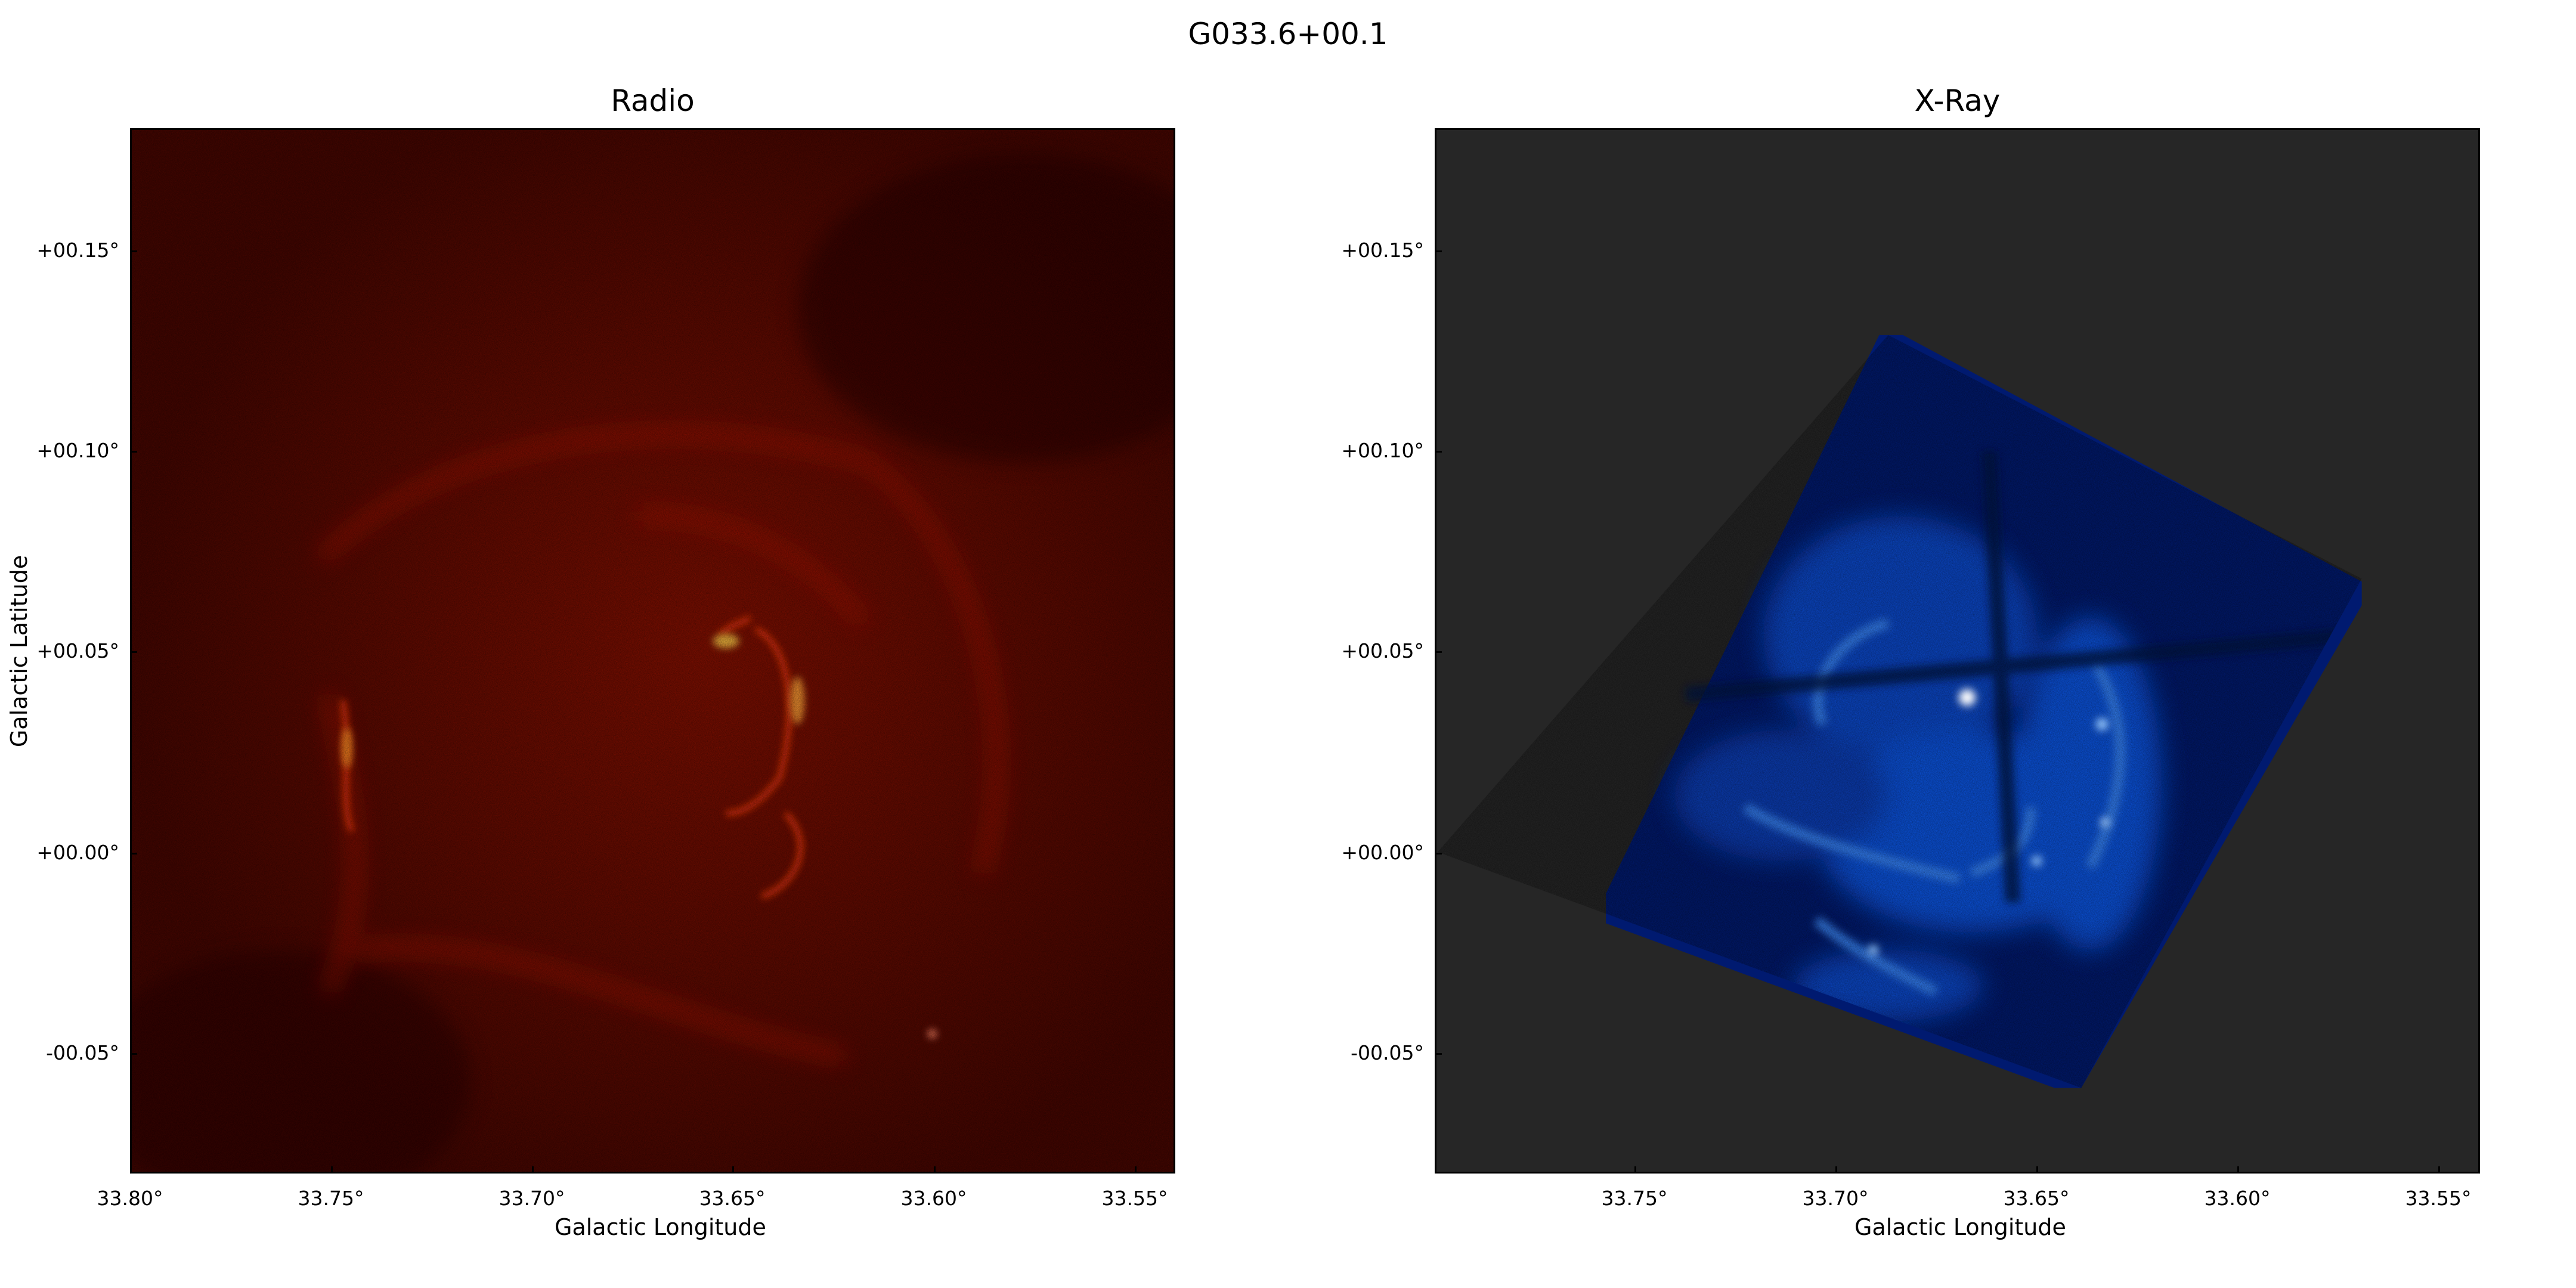  I want to click on xray-xtick-label: 33.75°, so click(1634, 1199).